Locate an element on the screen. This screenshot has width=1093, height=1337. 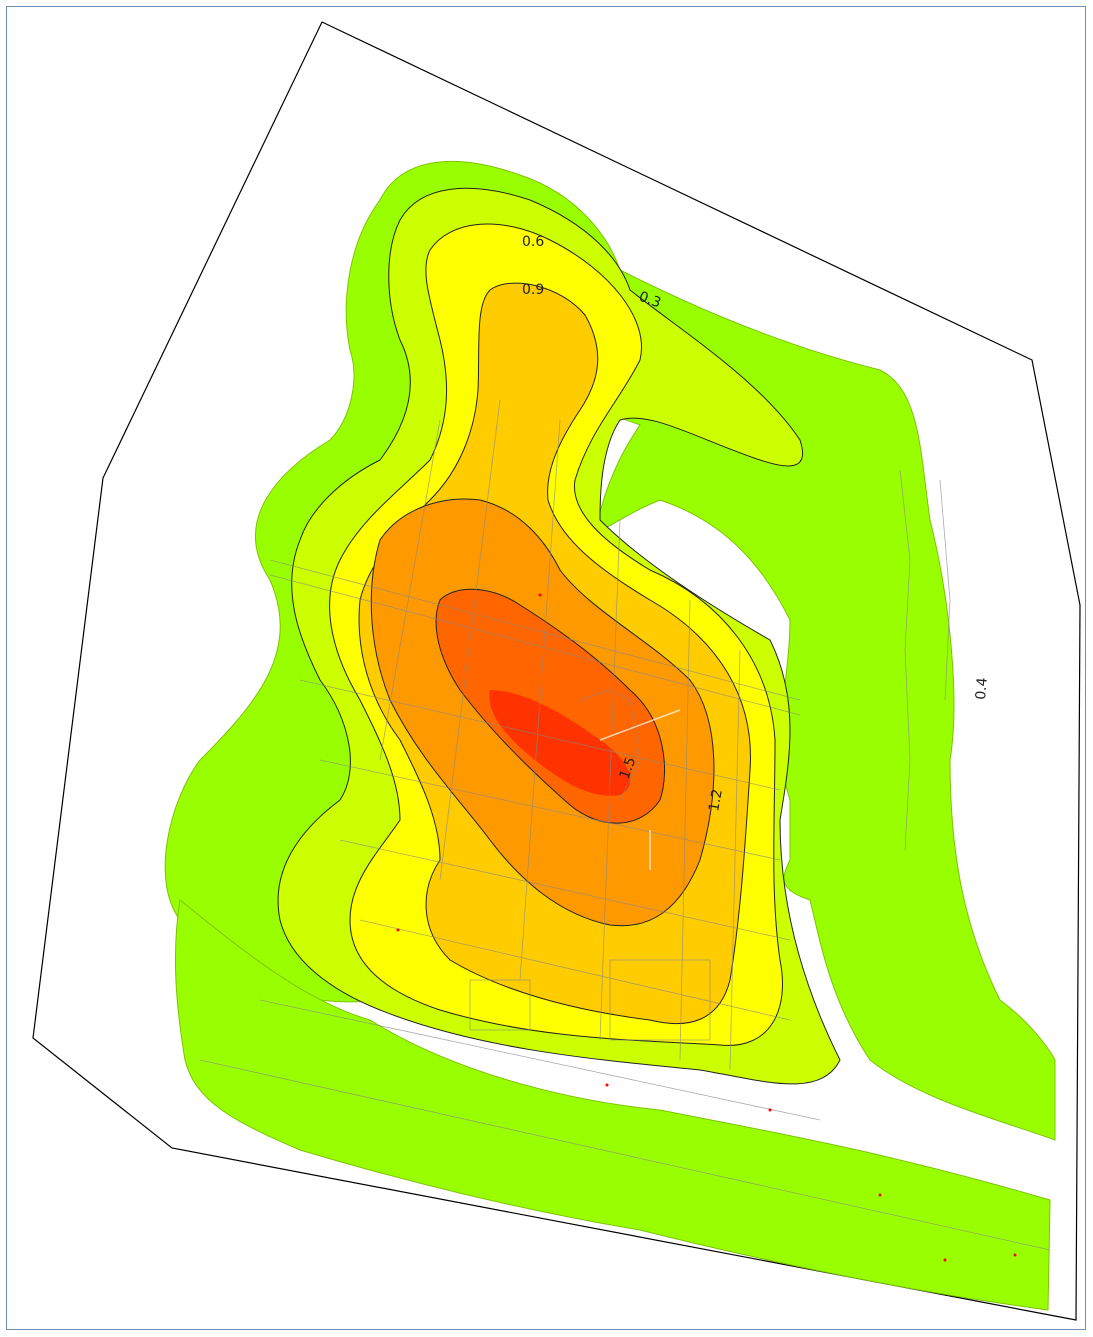
contour-label: 0.4 is located at coordinates (982, 689).